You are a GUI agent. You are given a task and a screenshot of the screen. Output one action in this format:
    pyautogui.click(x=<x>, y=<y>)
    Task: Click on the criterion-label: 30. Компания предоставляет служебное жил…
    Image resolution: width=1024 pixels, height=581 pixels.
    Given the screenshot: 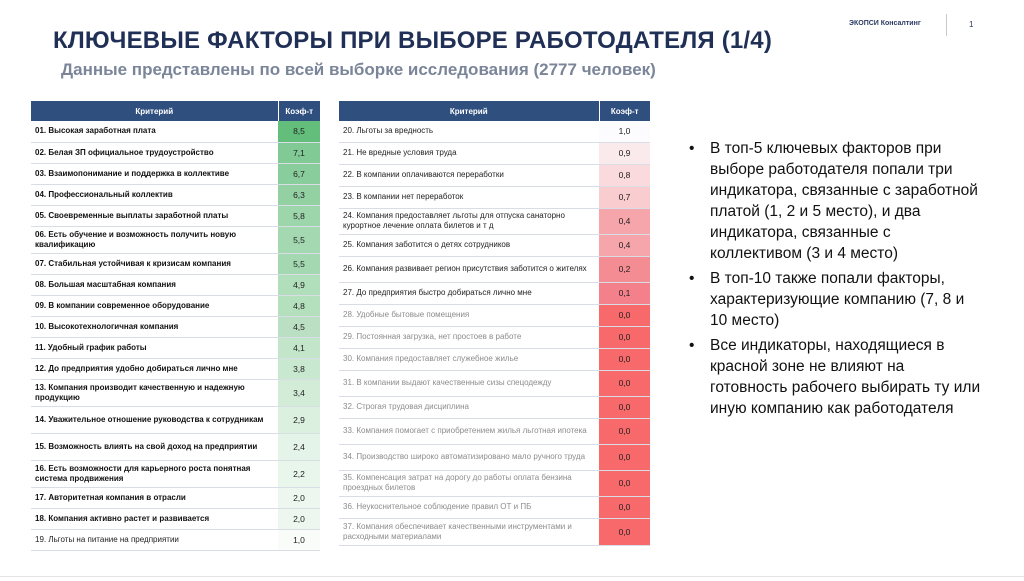 What is the action you would take?
    pyautogui.click(x=469, y=359)
    